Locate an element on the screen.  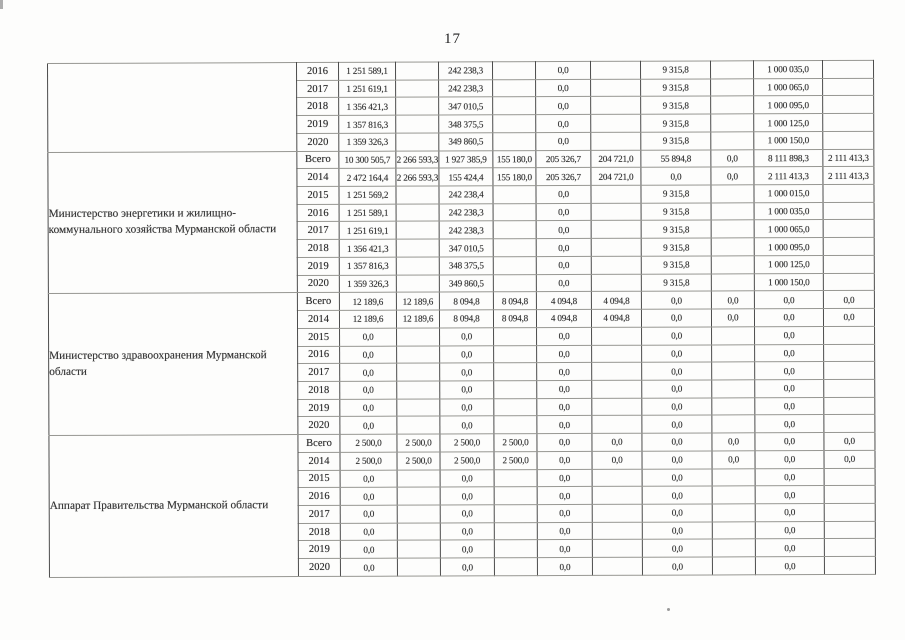
value-cell: 348 375,5 is located at coordinates (465, 123).